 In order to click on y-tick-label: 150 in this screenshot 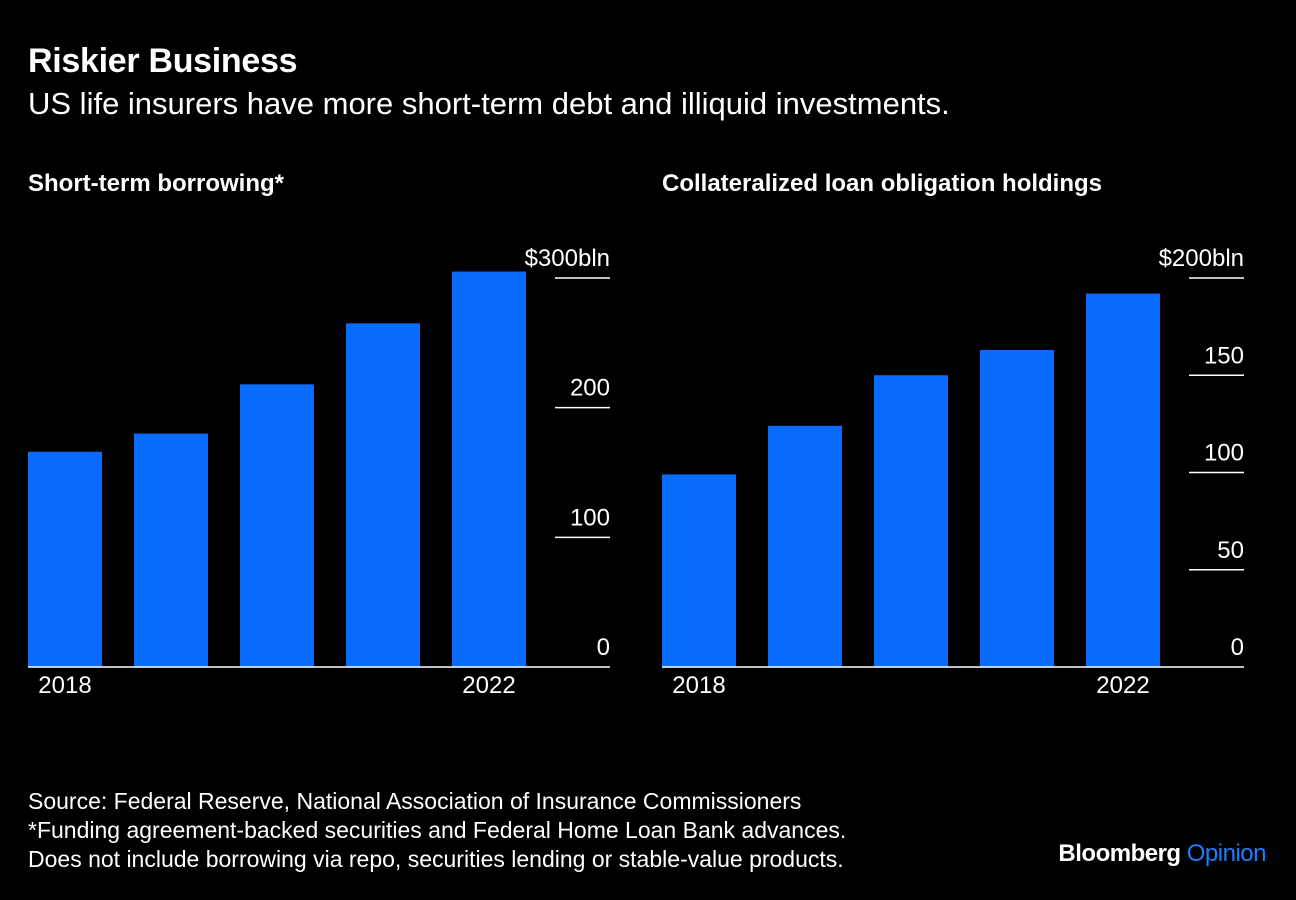, I will do `click(1224, 355)`.